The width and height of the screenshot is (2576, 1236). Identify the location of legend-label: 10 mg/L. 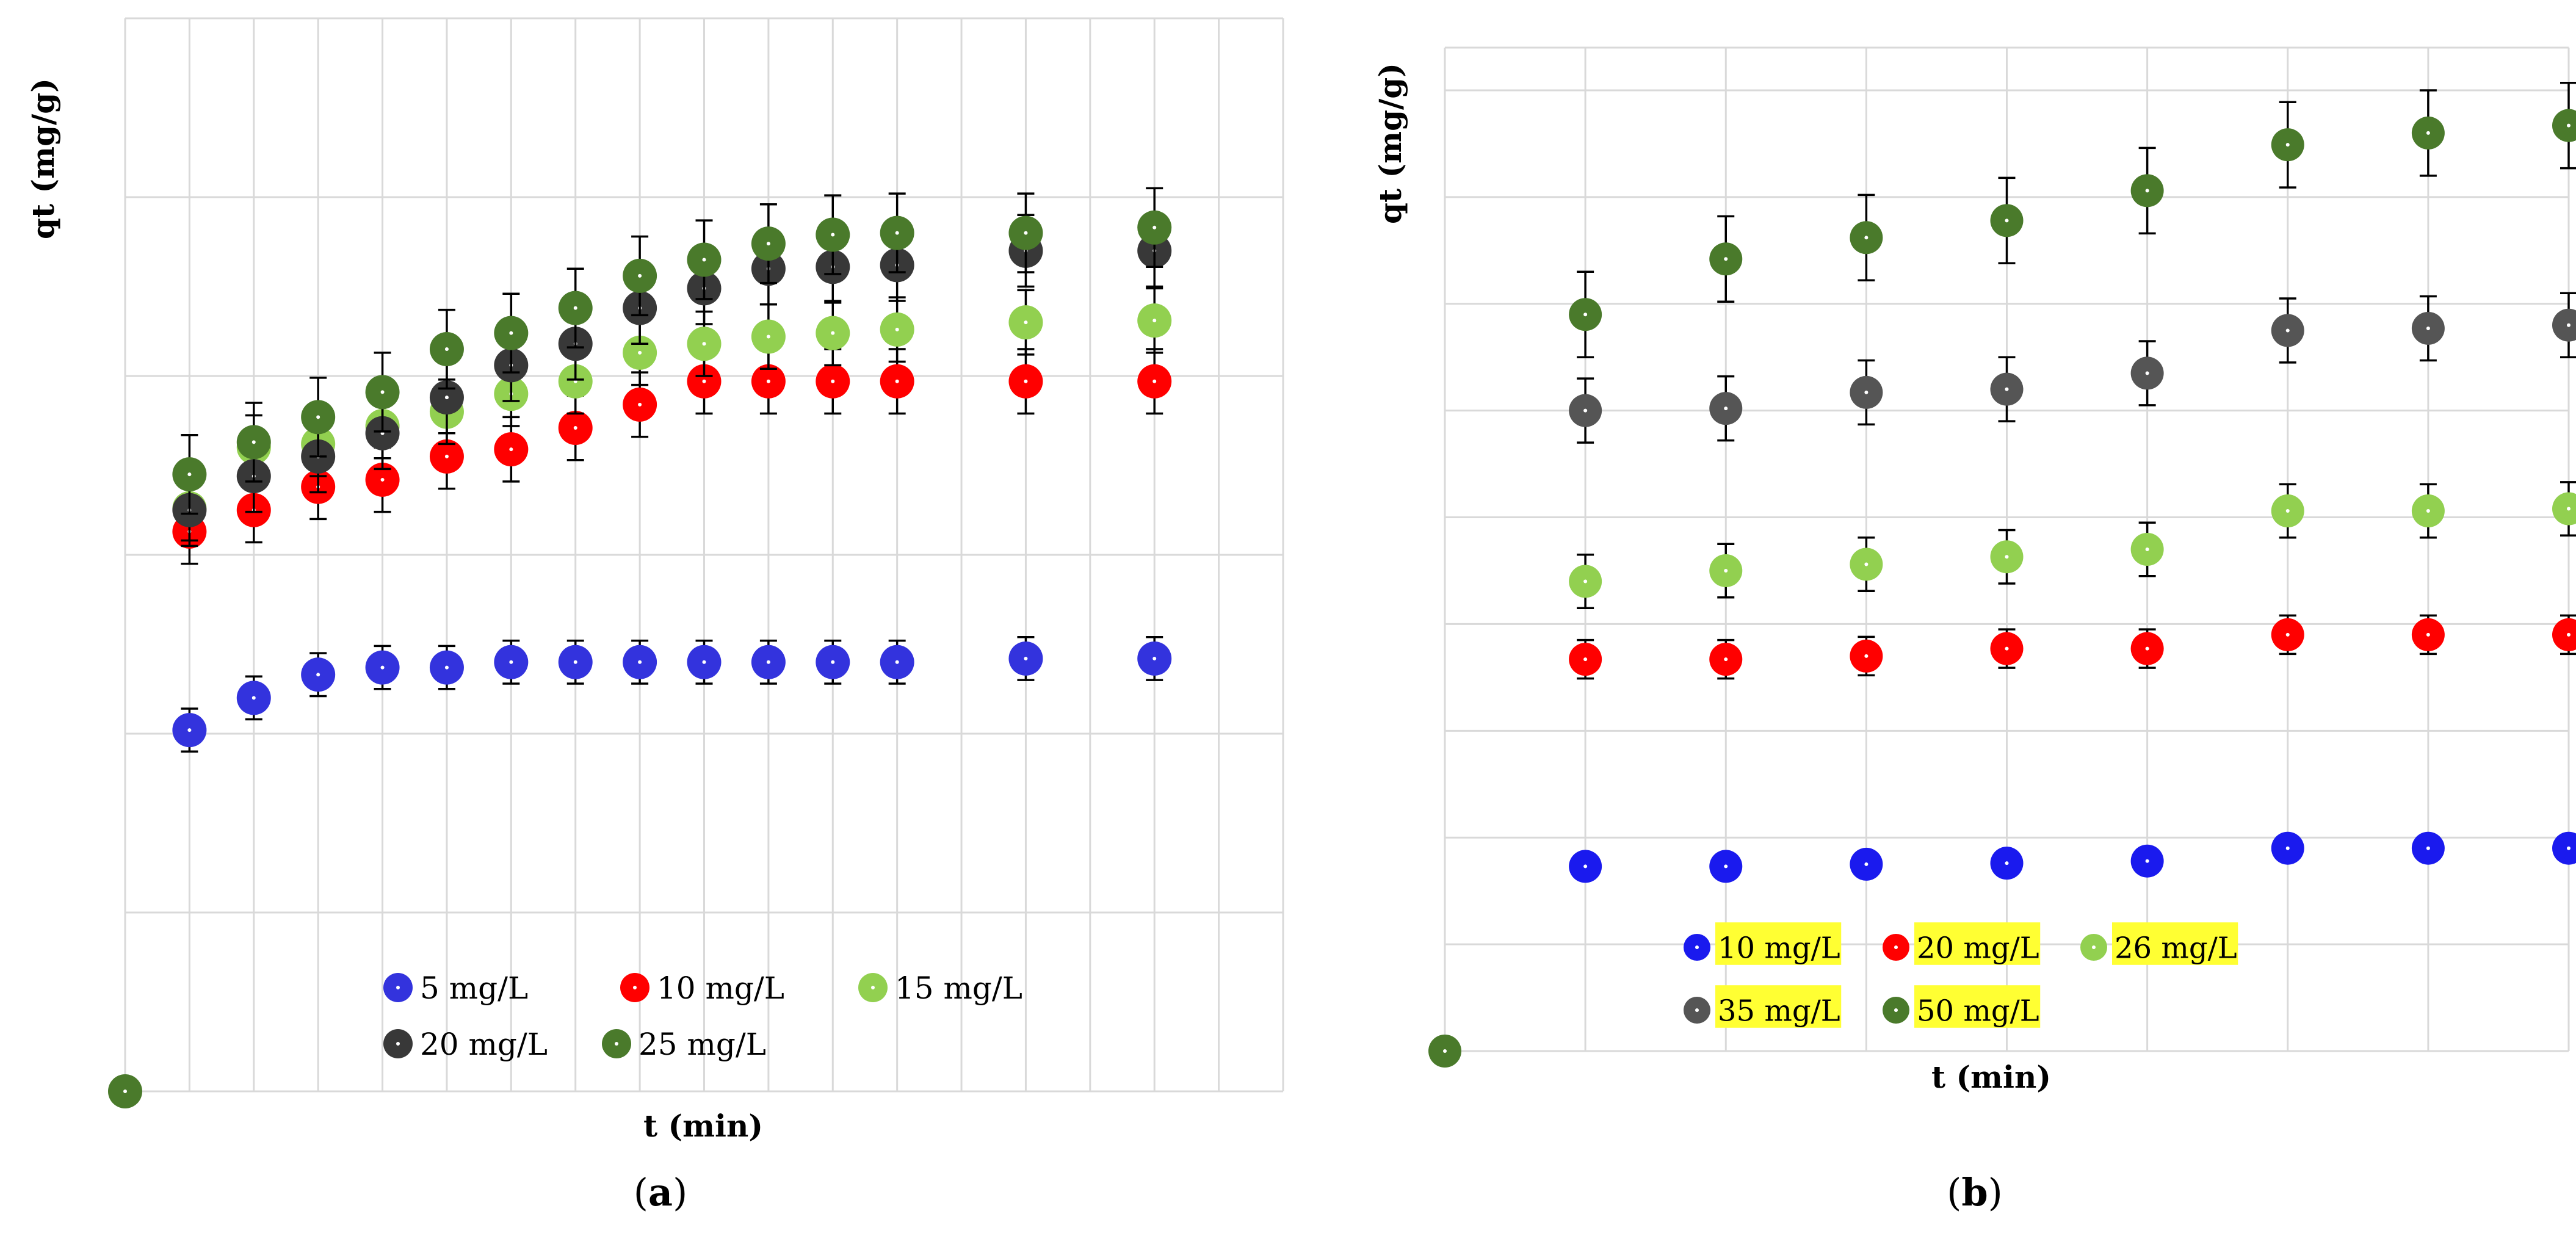
(1779, 948).